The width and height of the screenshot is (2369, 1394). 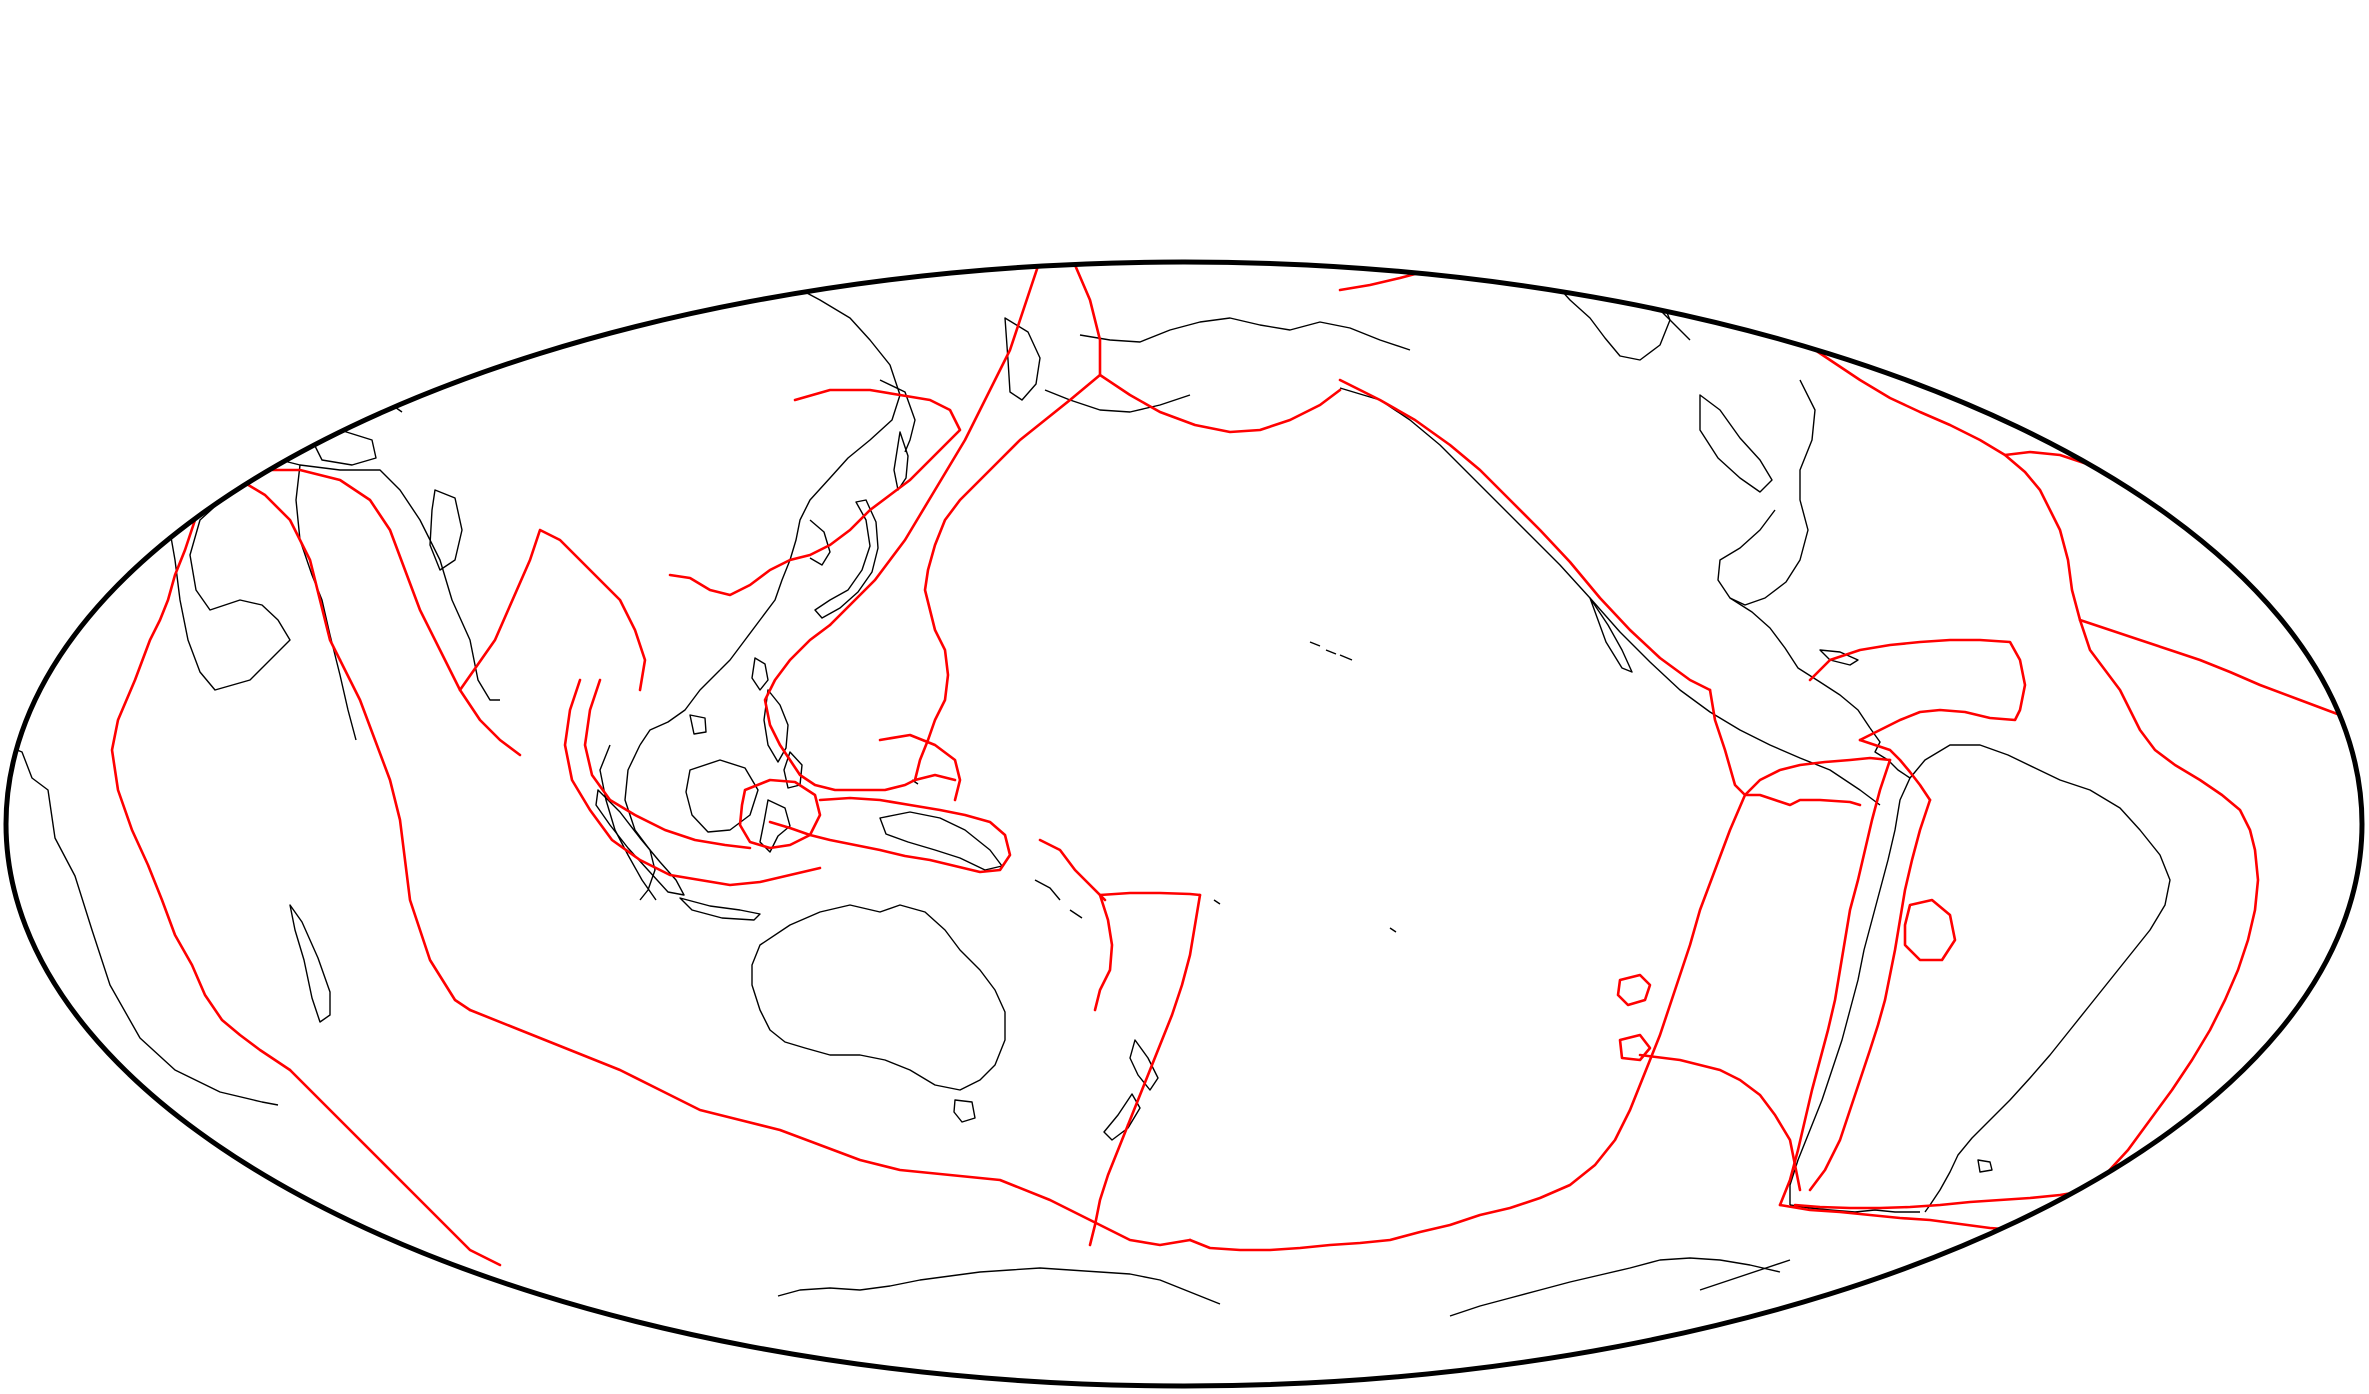 What do you see at coordinates (1870, 995) in the screenshot?
I see `plate-boundary-andes-interior` at bounding box center [1870, 995].